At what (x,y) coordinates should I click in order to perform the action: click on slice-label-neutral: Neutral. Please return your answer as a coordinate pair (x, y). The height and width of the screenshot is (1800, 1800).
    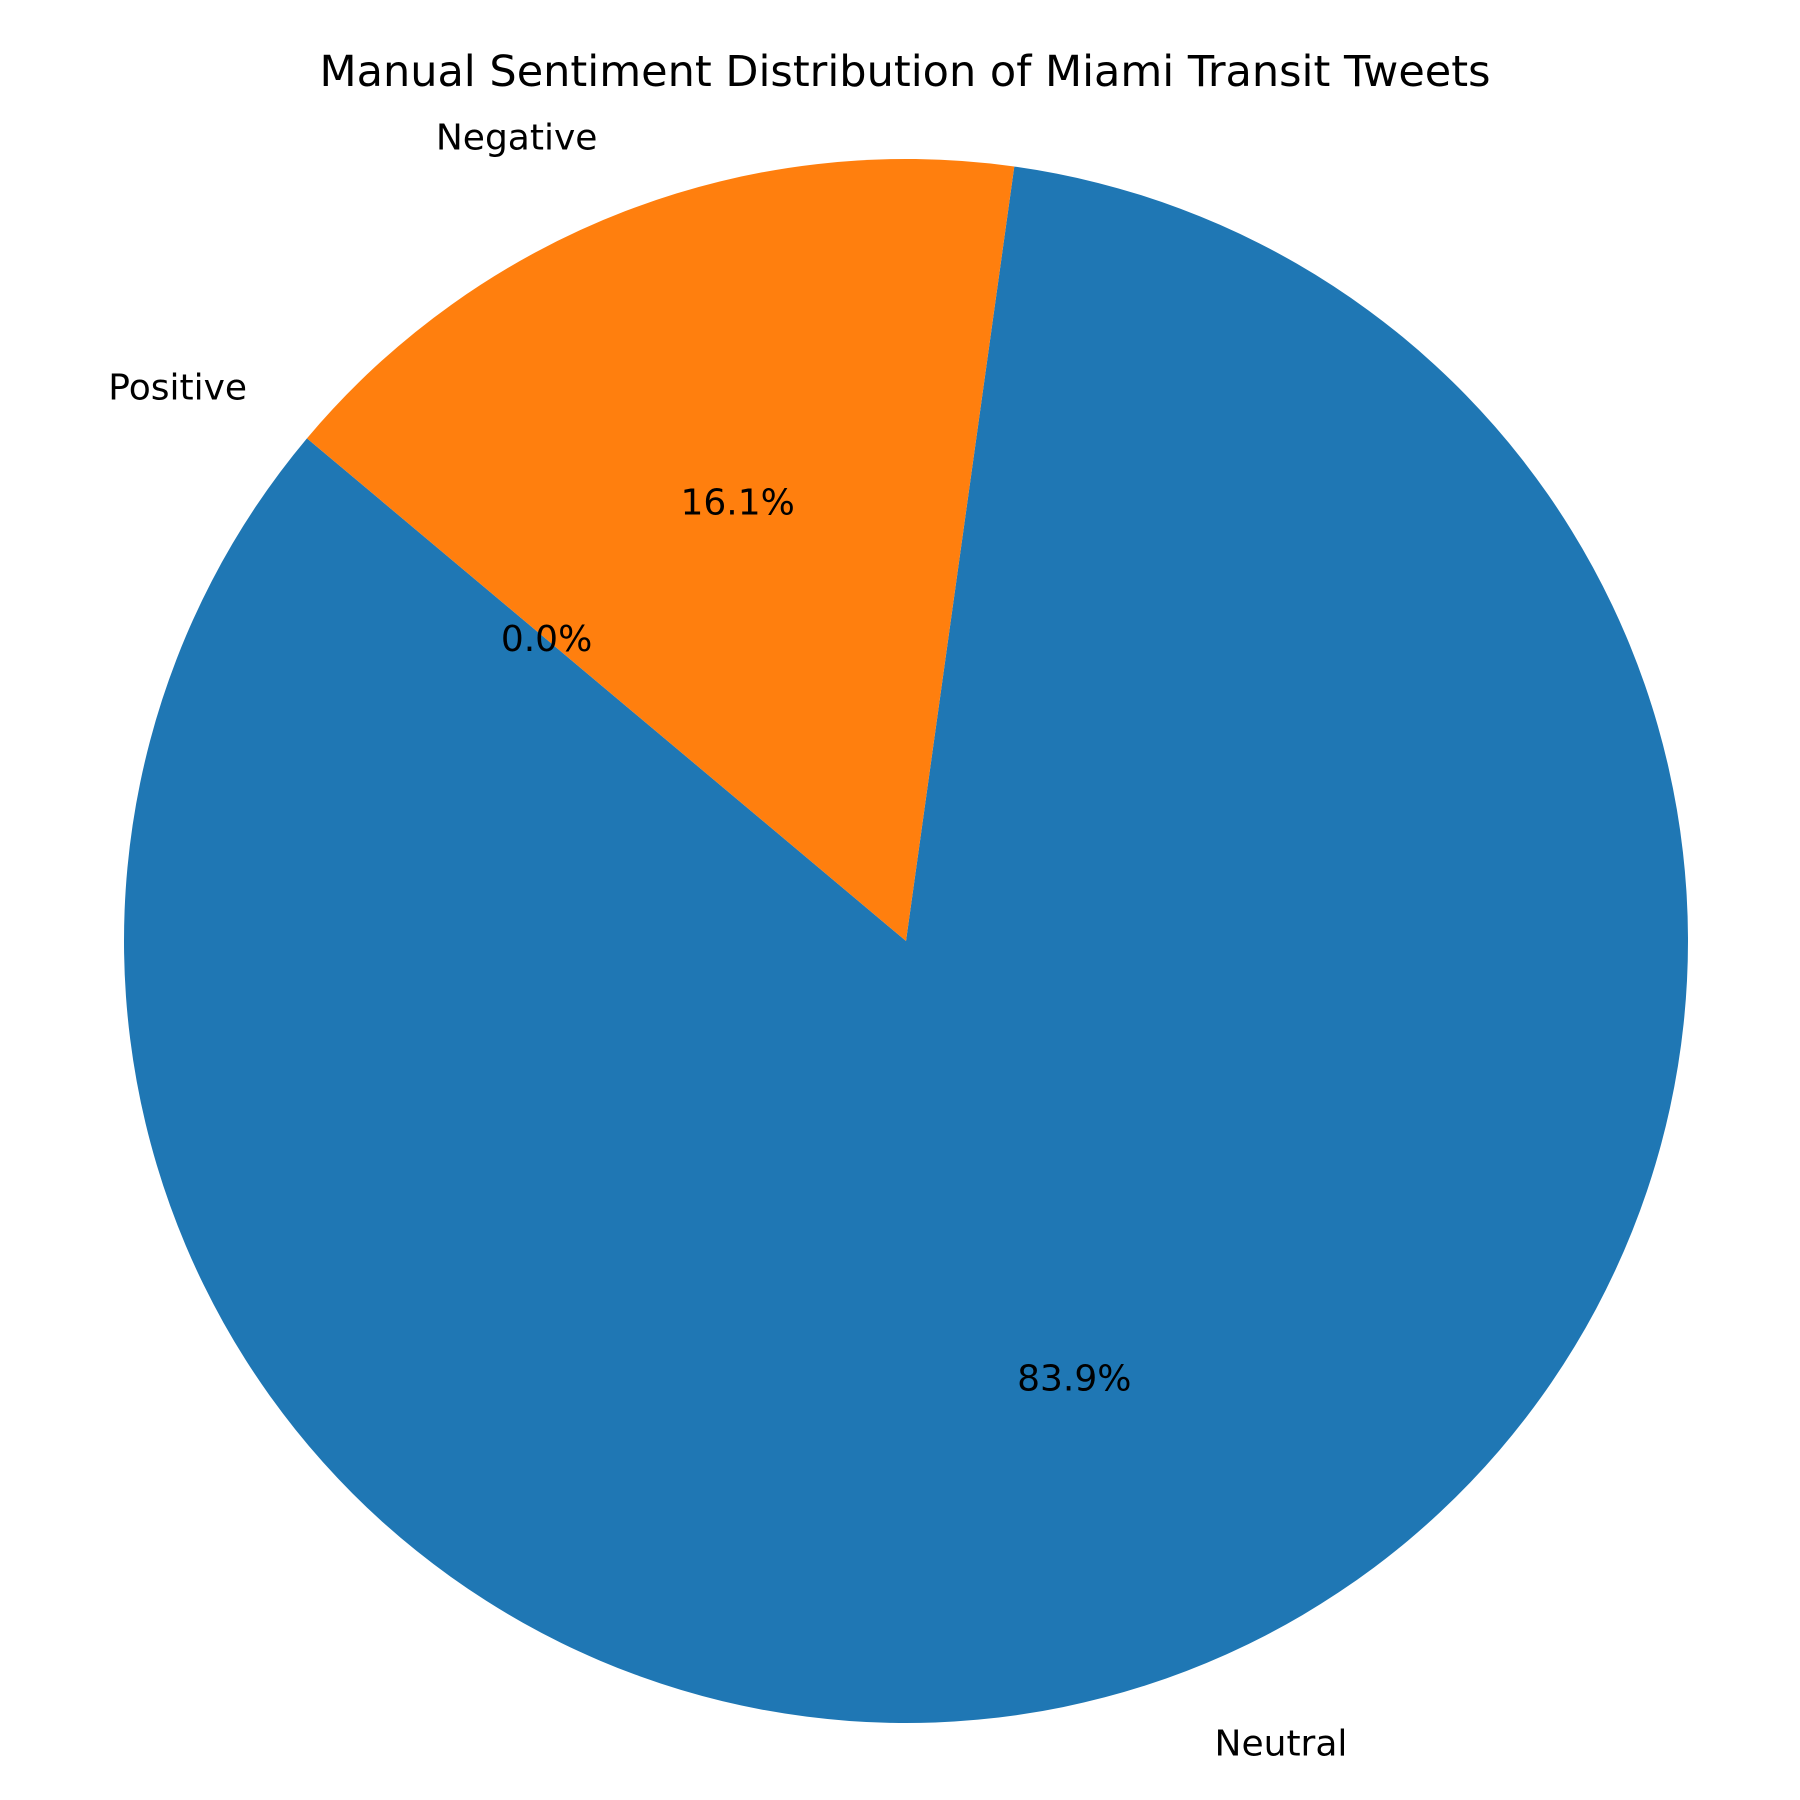
    Looking at the image, I should click on (1281, 1743).